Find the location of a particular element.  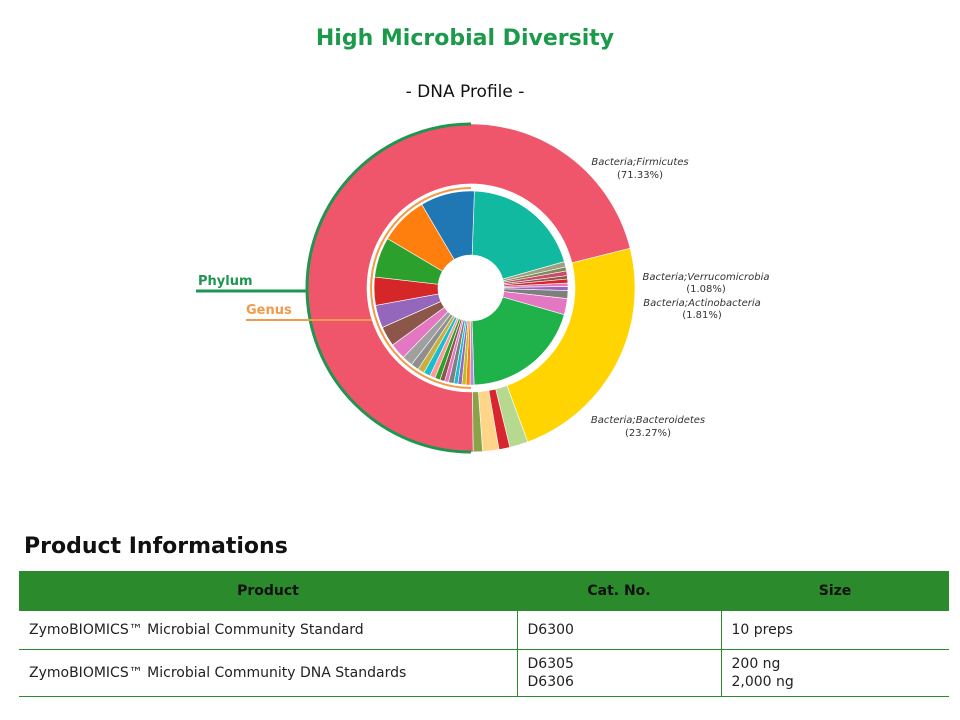

genus-bracket-label: Genus is located at coordinates (269, 310).